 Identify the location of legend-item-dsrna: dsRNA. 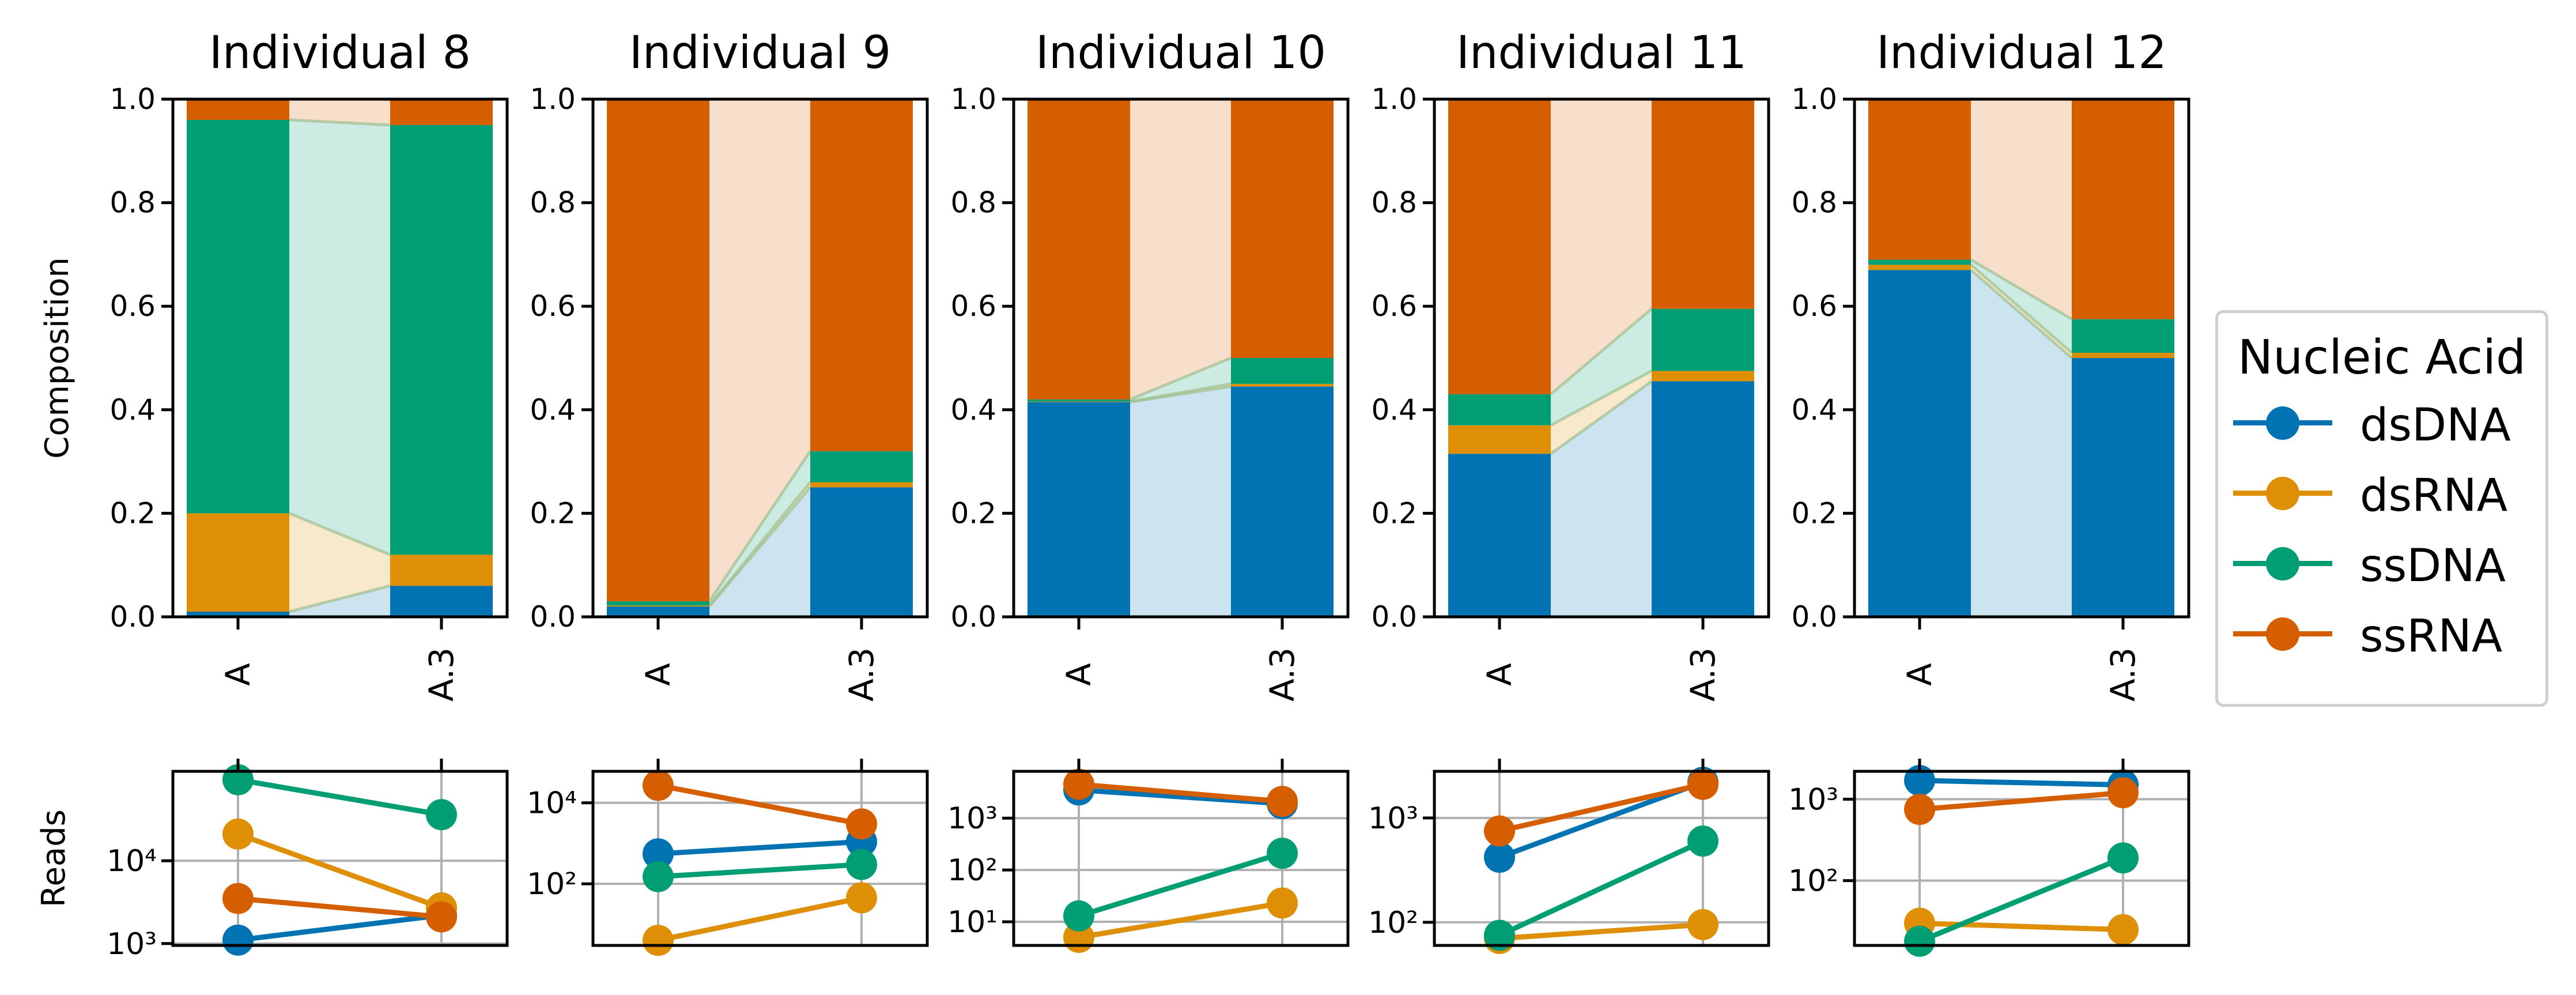
(2388, 493).